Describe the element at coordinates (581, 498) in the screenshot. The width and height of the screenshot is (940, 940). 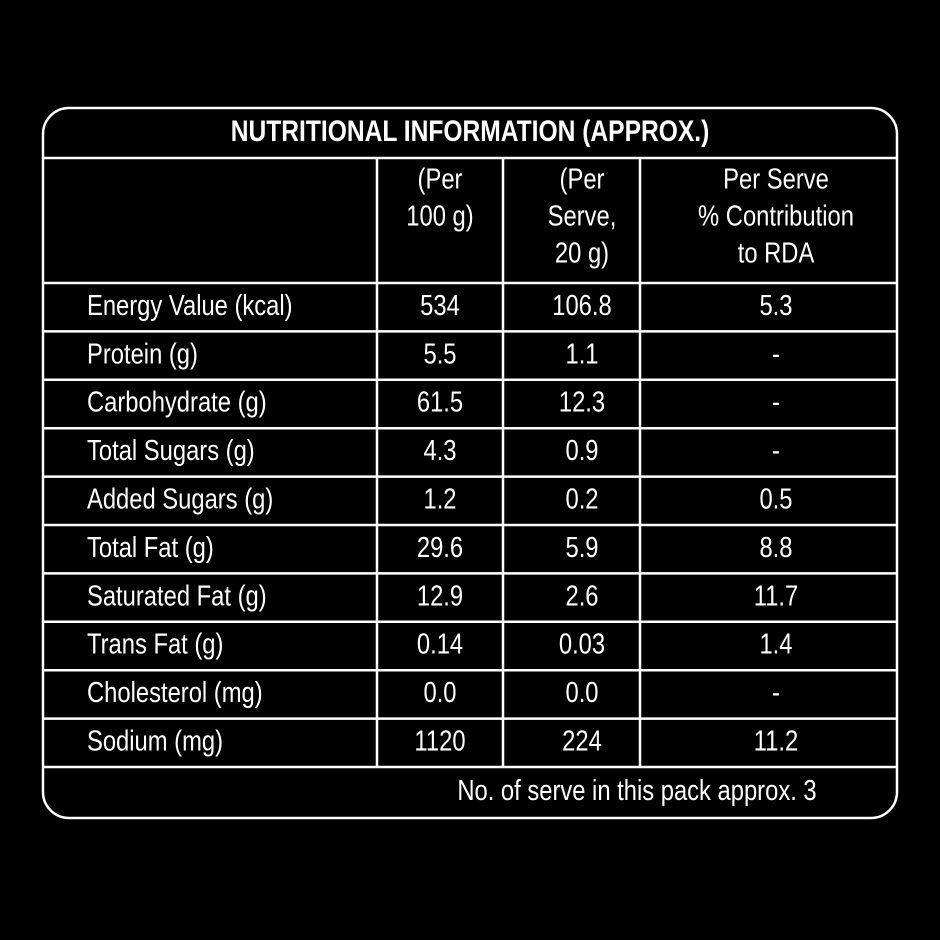
I see `cell-value: 0.2` at that location.